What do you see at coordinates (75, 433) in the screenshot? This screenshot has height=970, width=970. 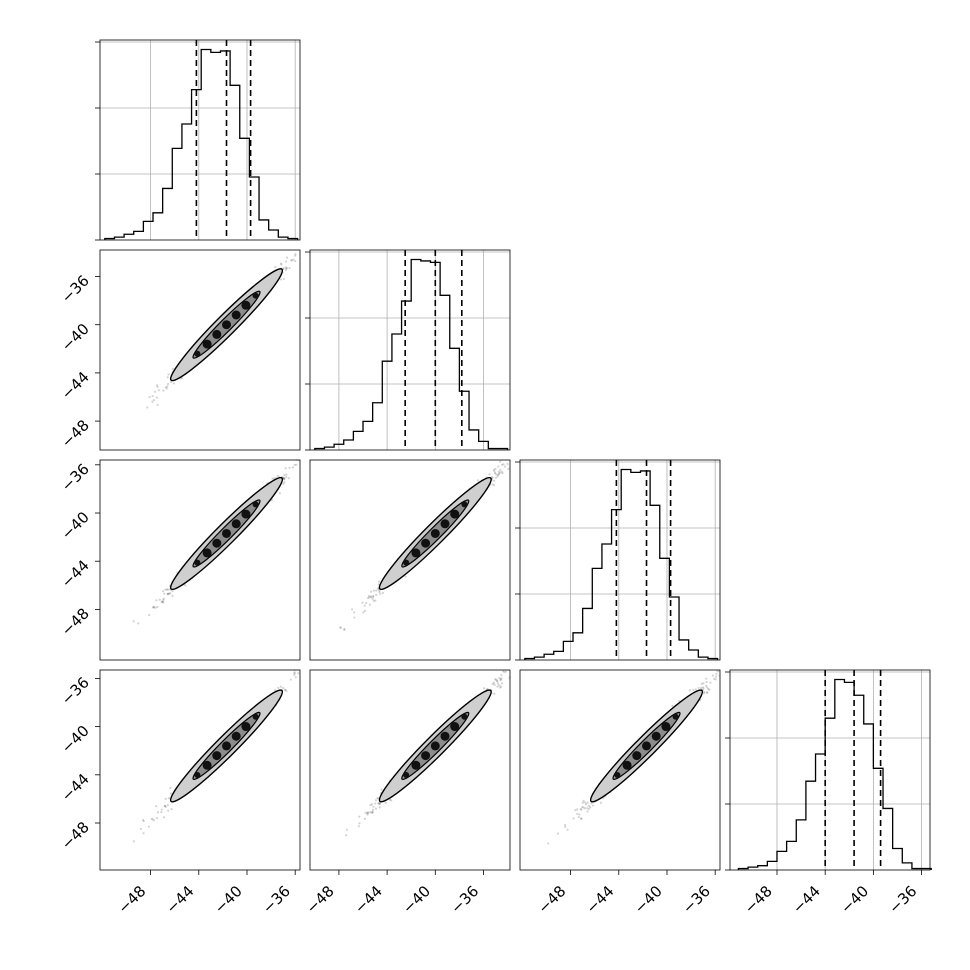 I see `y-tick-label: −48` at bounding box center [75, 433].